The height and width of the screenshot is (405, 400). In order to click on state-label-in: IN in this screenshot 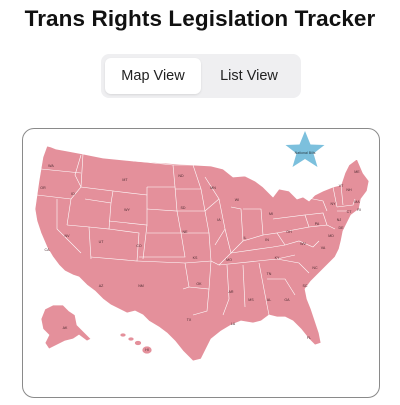, I will do `click(267, 240)`.